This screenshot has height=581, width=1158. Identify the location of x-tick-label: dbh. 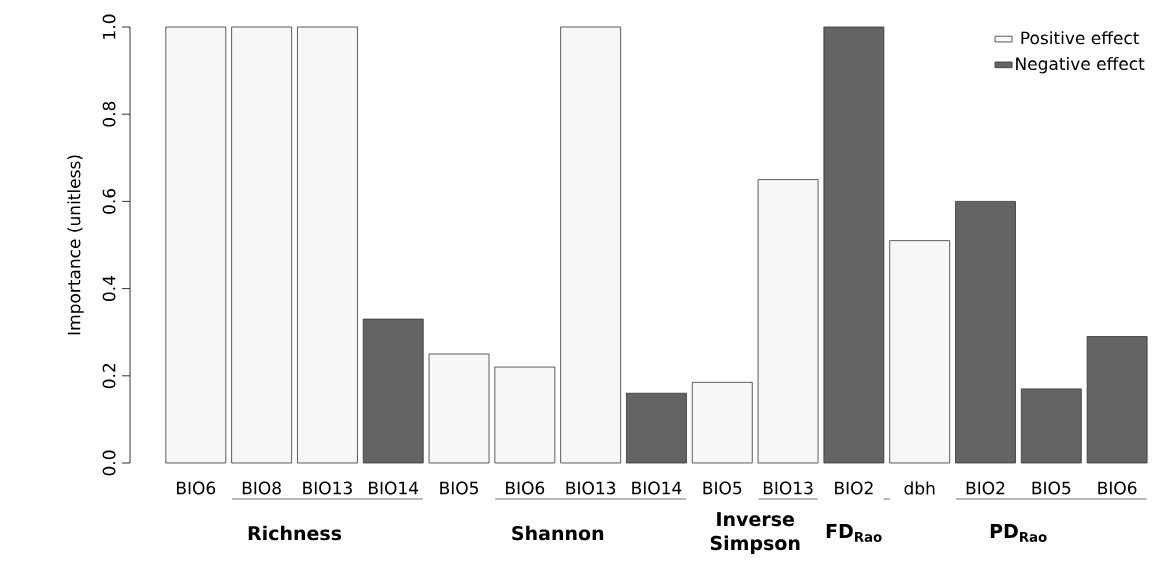
(919, 488).